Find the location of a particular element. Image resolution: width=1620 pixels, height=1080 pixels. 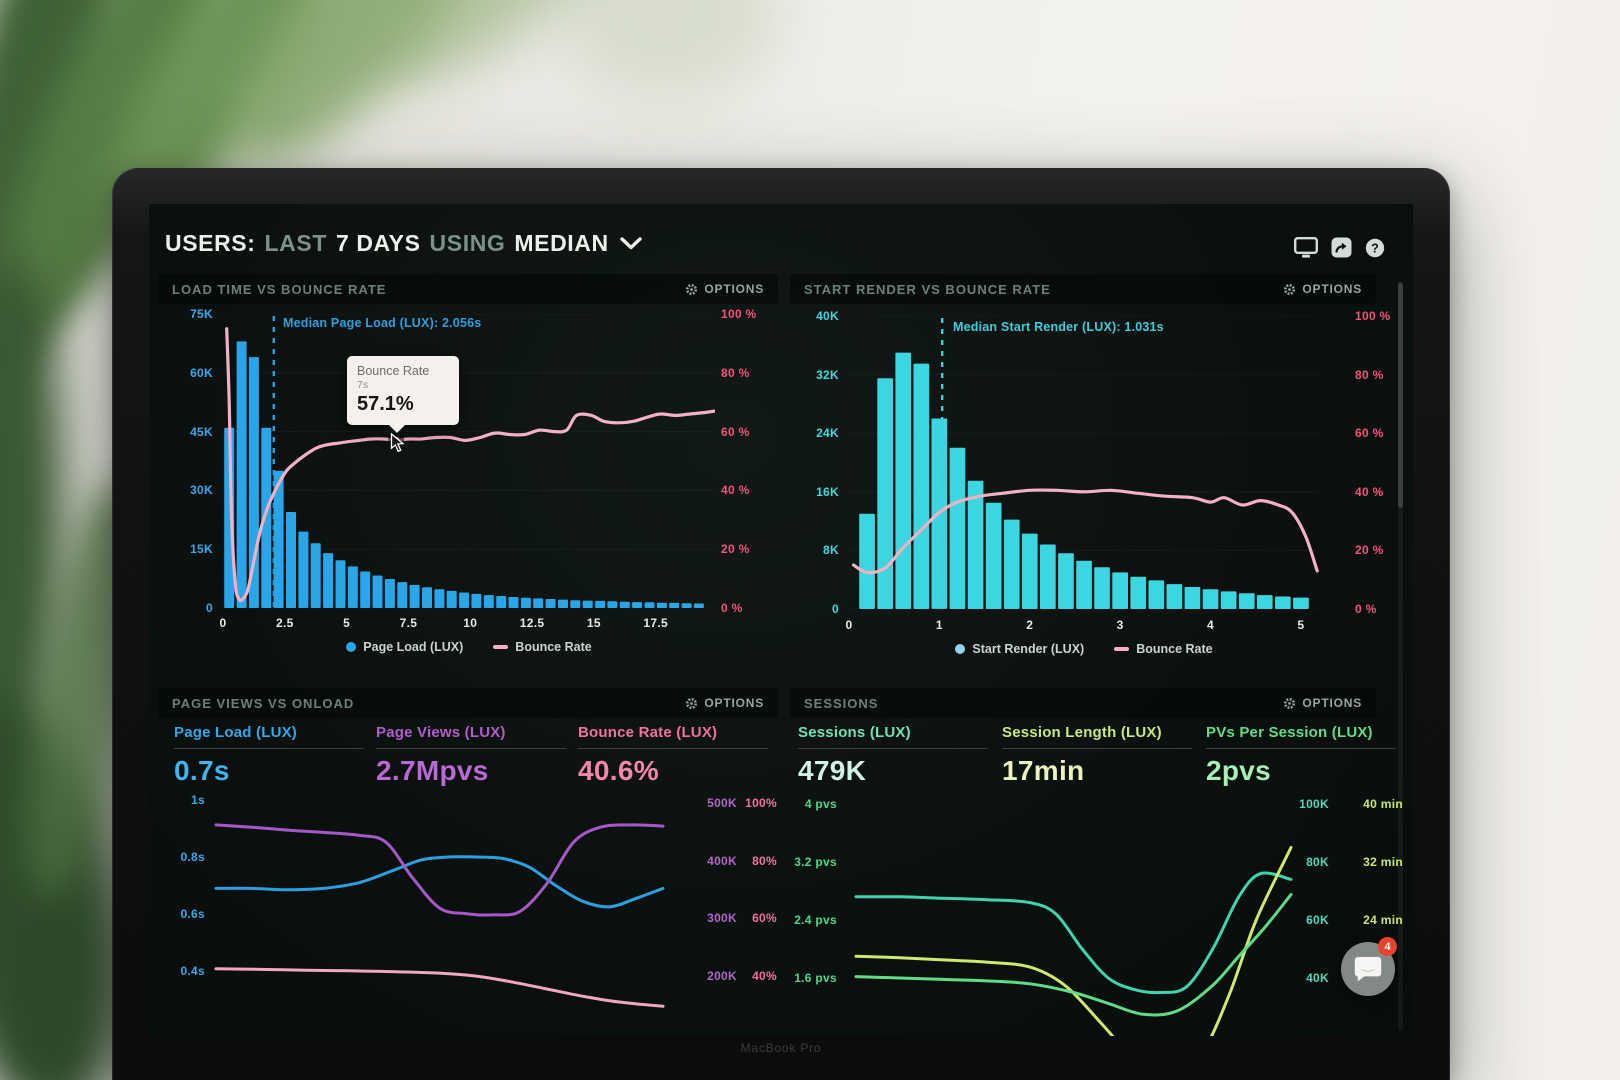

dashboard-title-dropdown: USERS: LAST 7 DAYS USING MEDIAN is located at coordinates (403, 243).